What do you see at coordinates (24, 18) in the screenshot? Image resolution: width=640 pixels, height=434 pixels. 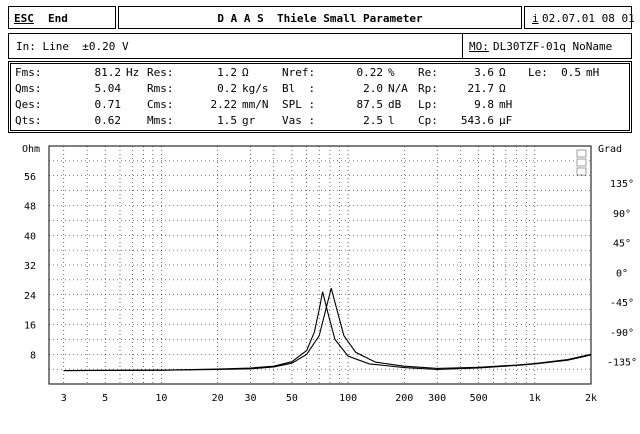 I see `esc-key: ESC` at bounding box center [24, 18].